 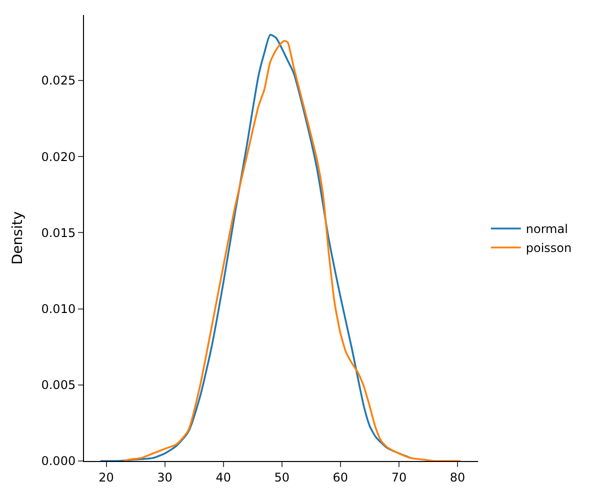 I want to click on y-tick-label: 0.015, so click(x=58, y=233).